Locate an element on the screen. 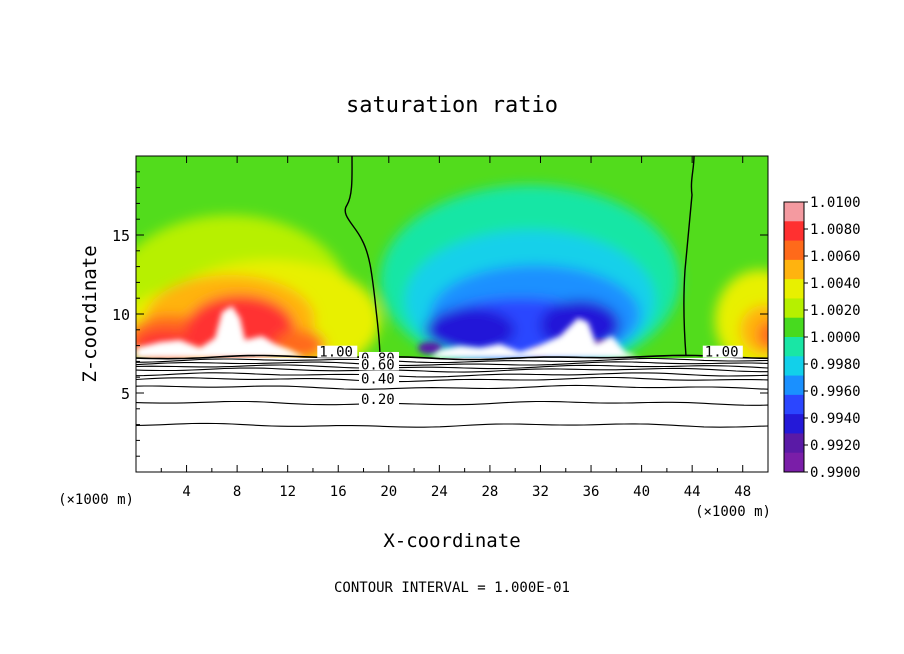 This screenshot has width=904, height=654. contour-lines is located at coordinates (452, 391).